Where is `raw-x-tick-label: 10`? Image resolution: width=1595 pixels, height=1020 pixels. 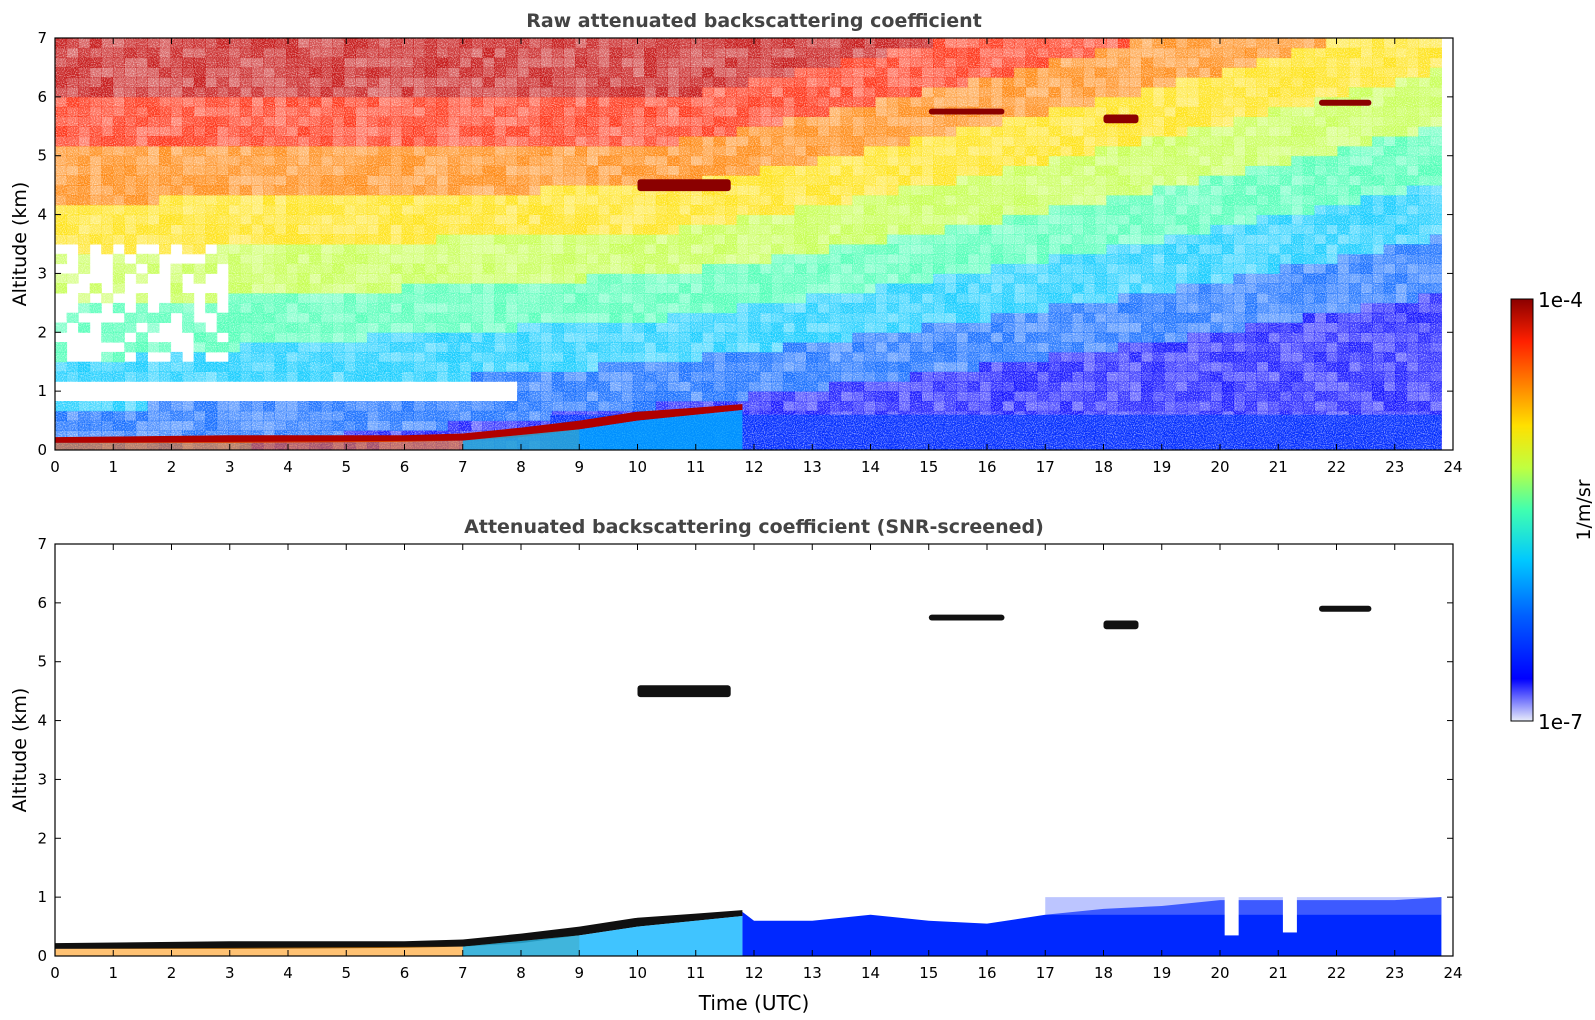 raw-x-tick-label: 10 is located at coordinates (637, 467).